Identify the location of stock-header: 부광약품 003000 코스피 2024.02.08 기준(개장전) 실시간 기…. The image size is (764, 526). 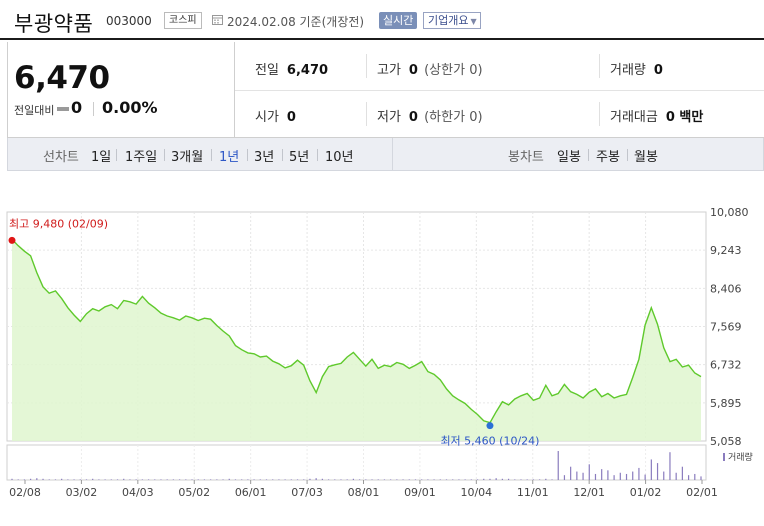
(382, 20).